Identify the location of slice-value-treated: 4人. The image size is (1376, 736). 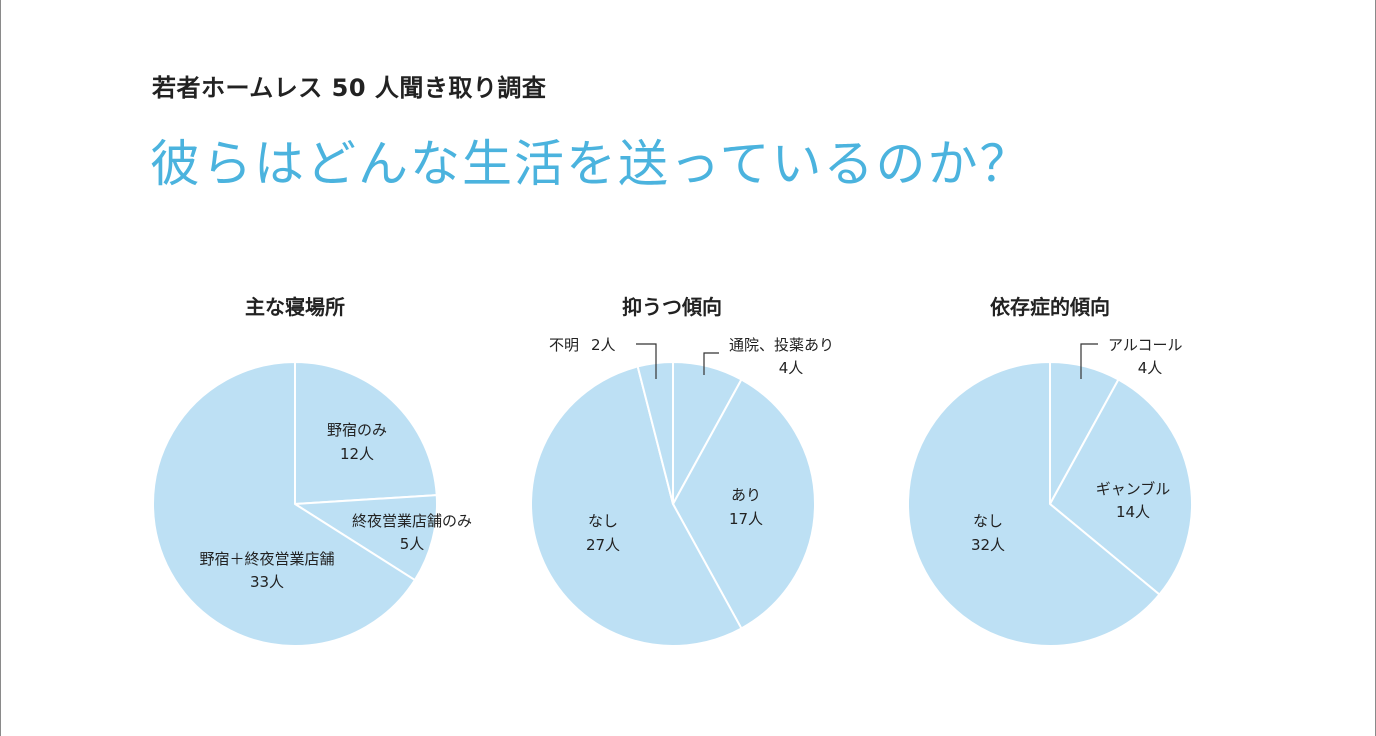
(791, 368).